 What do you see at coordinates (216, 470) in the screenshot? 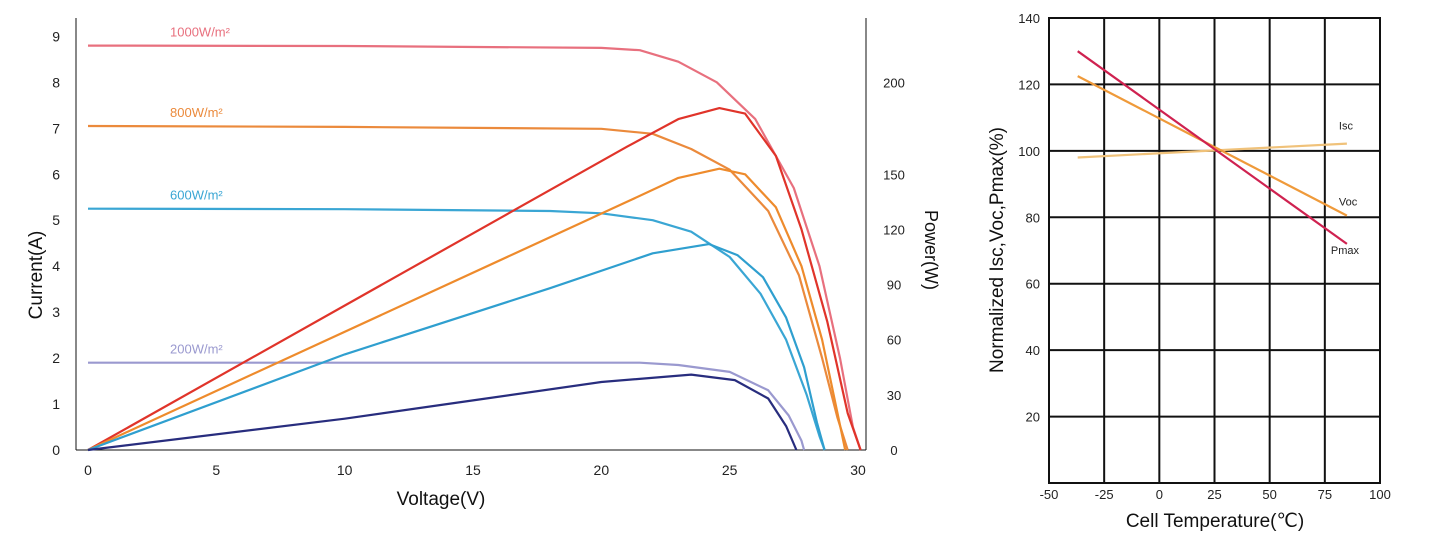
I see `voltage-tick-label: 5` at bounding box center [216, 470].